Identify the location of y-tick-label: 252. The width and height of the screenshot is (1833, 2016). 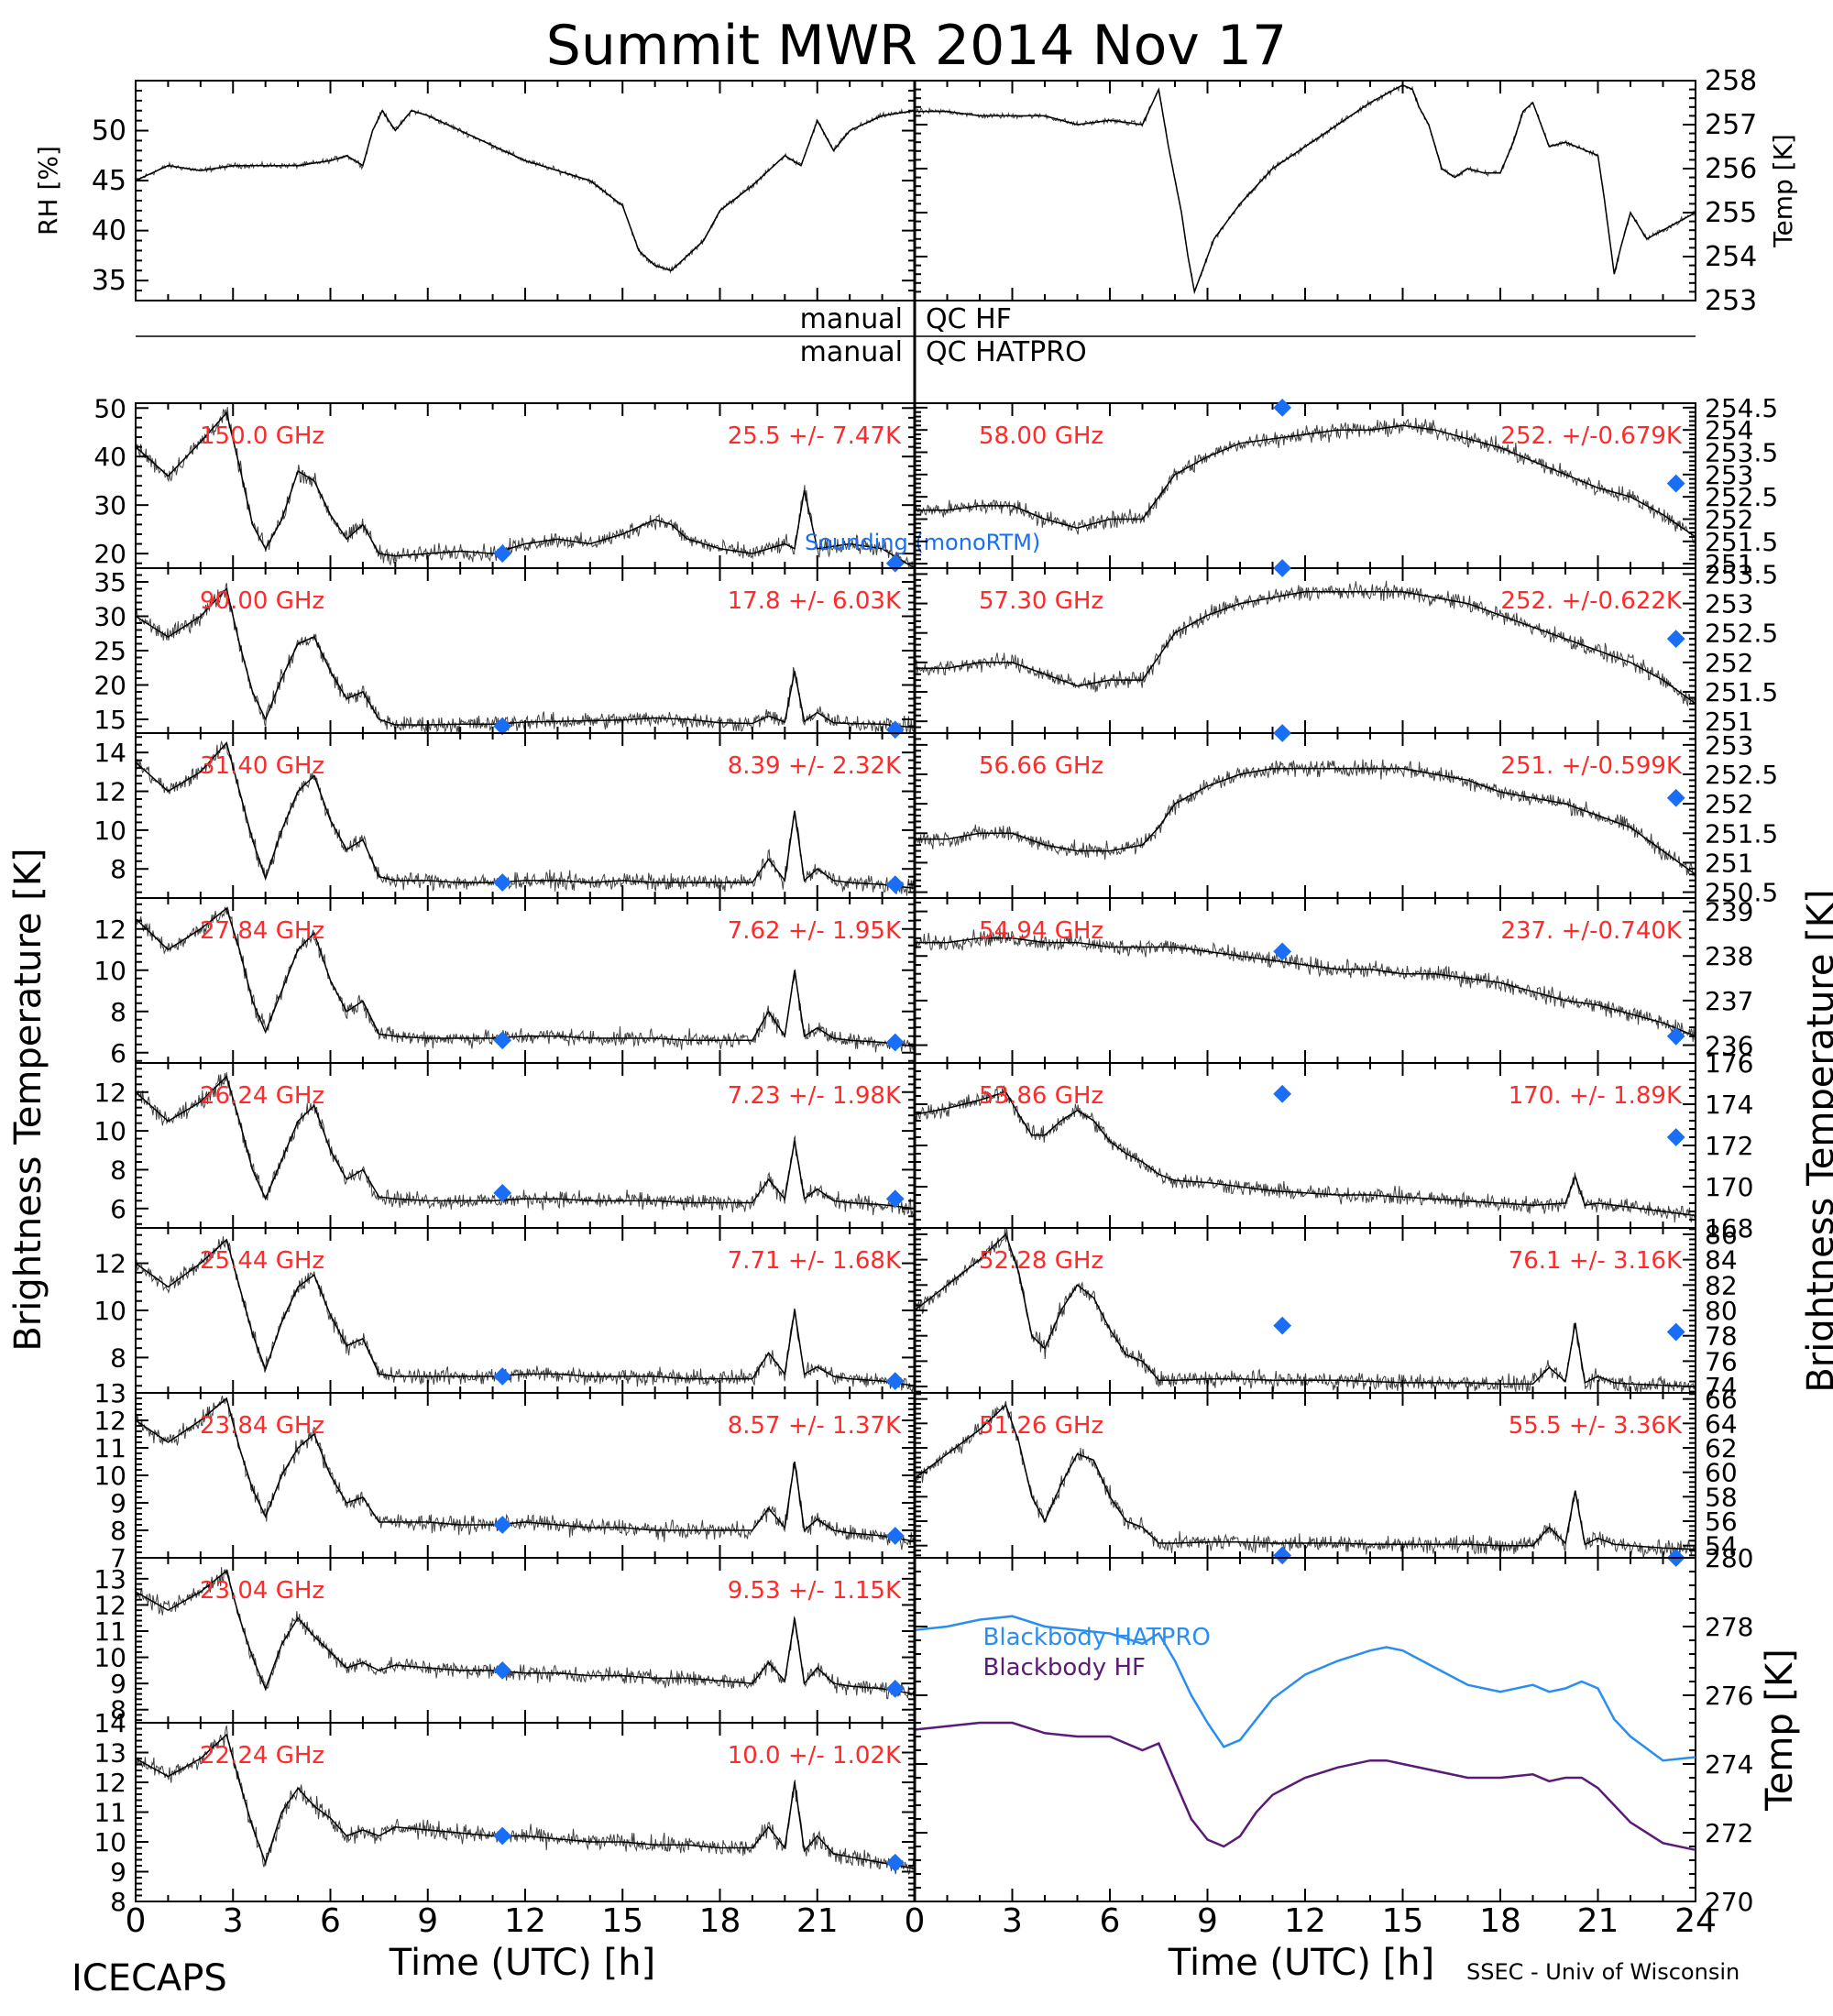
(1729, 519).